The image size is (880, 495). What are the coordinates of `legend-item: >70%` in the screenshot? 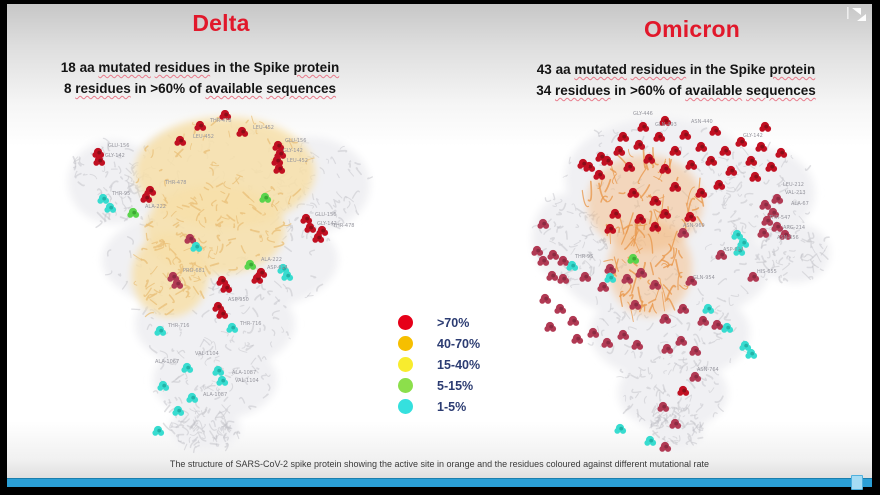 It's located at (439, 322).